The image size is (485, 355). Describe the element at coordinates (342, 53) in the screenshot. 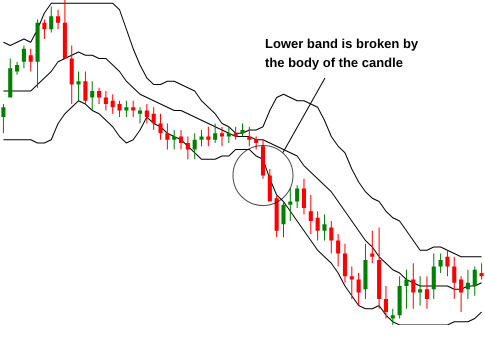

I see `annotation: Lower band is broken by the body of the candle` at that location.